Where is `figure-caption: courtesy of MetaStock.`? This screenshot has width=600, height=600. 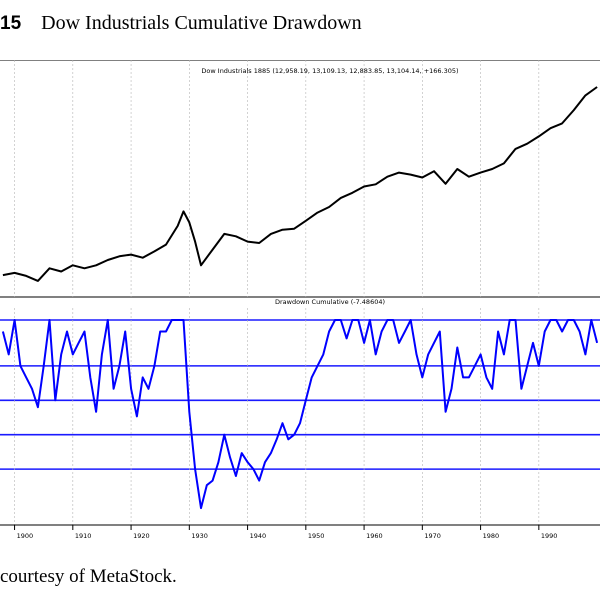
figure-caption: courtesy of MetaStock. is located at coordinates (88, 576).